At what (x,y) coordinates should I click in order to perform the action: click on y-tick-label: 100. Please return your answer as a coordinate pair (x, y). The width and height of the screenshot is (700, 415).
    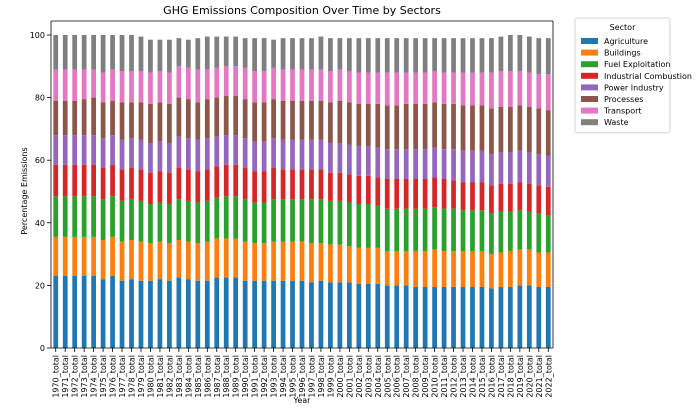
    Looking at the image, I should click on (37, 35).